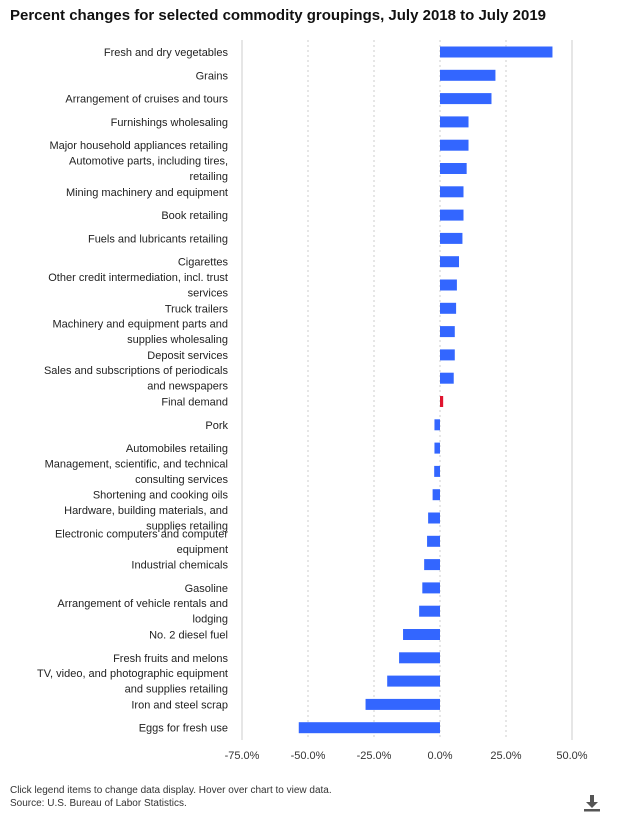  I want to click on category-label: Deposit services, so click(187, 356).